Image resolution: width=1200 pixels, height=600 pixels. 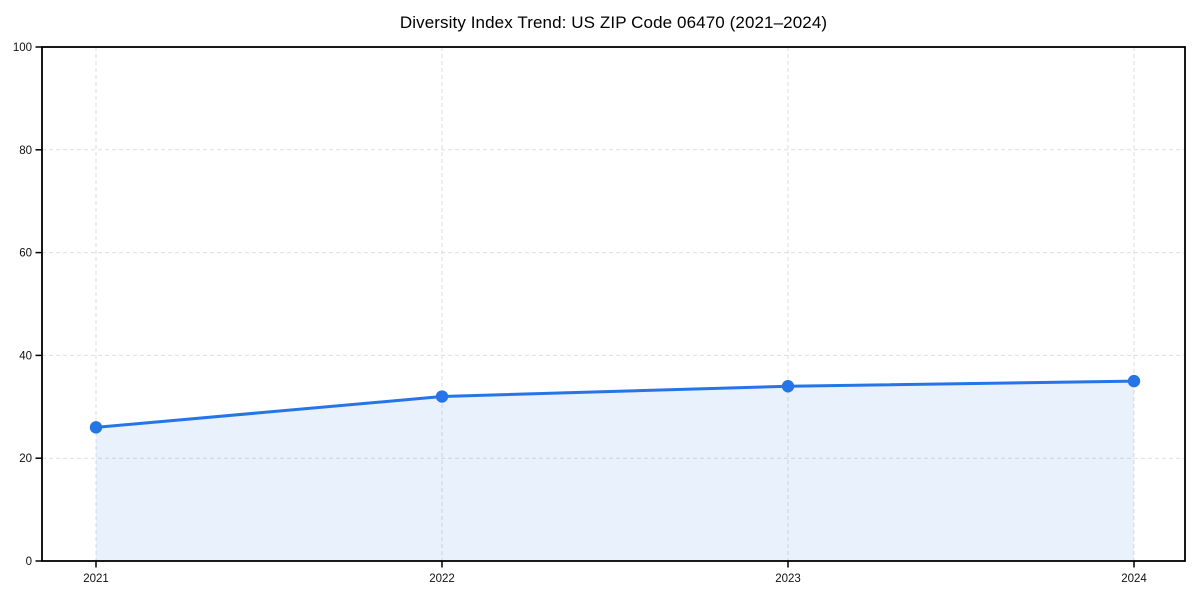 I want to click on y-tick-label-40: 40, so click(x=25, y=356).